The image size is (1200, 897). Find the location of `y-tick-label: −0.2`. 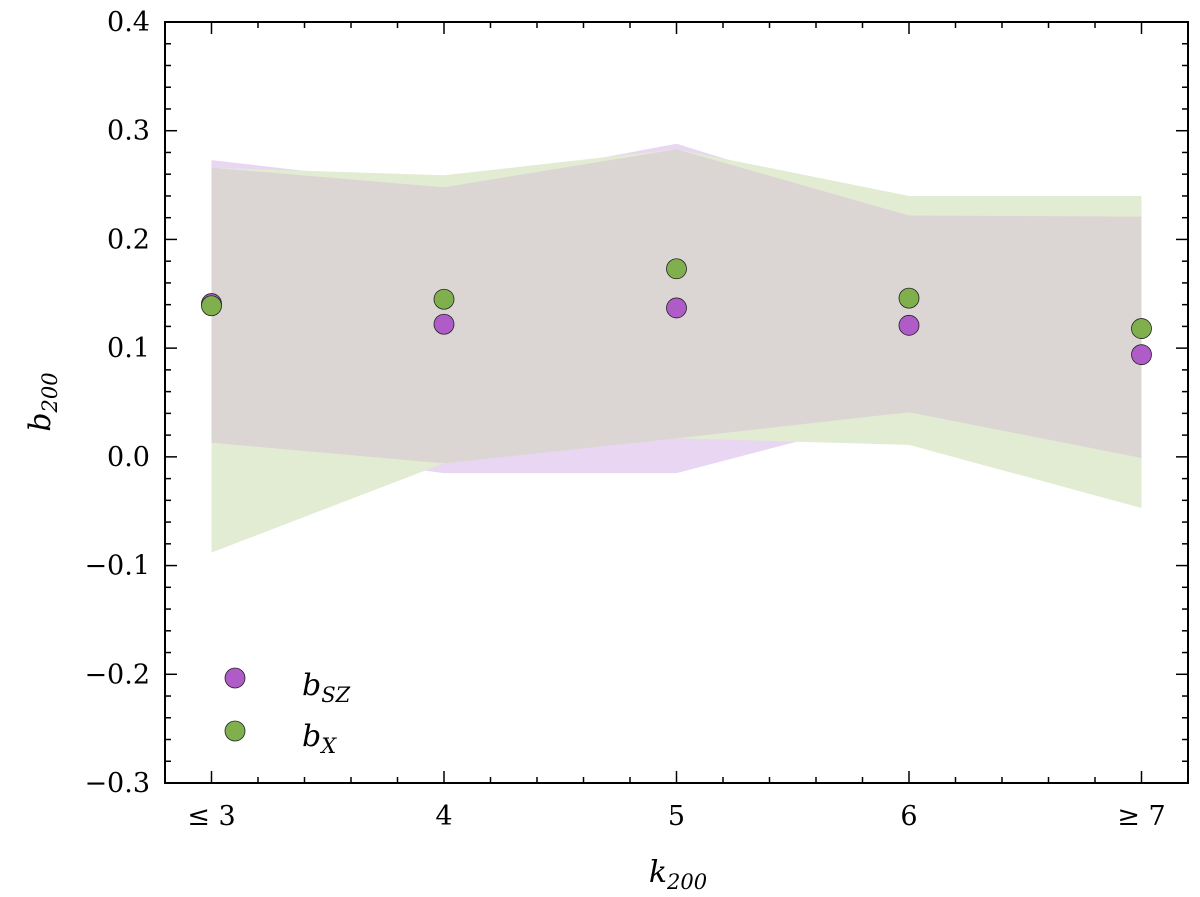

y-tick-label: −0.2 is located at coordinates (117, 674).